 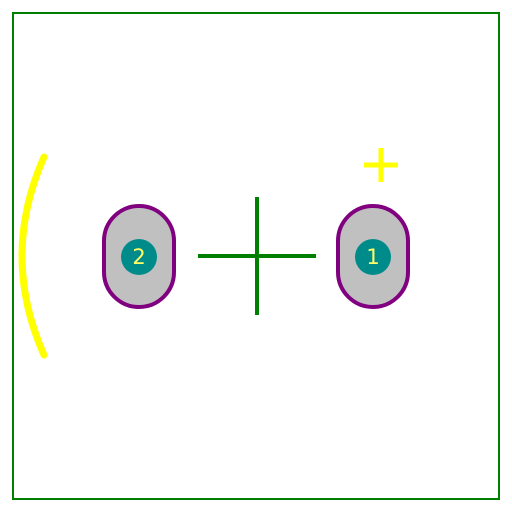 I want to click on silkscreen-arc, so click(x=33, y=256).